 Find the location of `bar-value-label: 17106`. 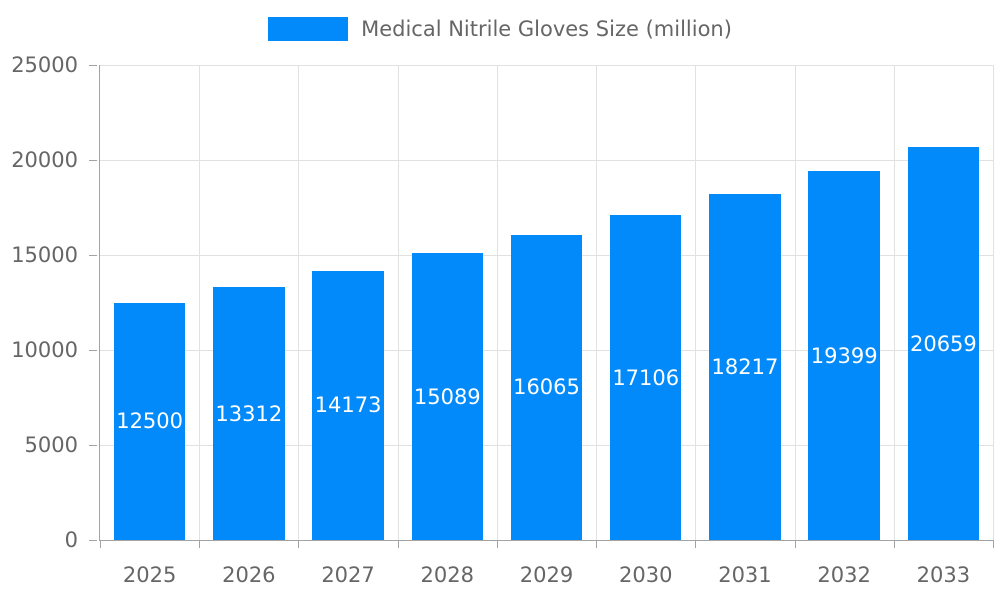

bar-value-label: 17106 is located at coordinates (646, 377).